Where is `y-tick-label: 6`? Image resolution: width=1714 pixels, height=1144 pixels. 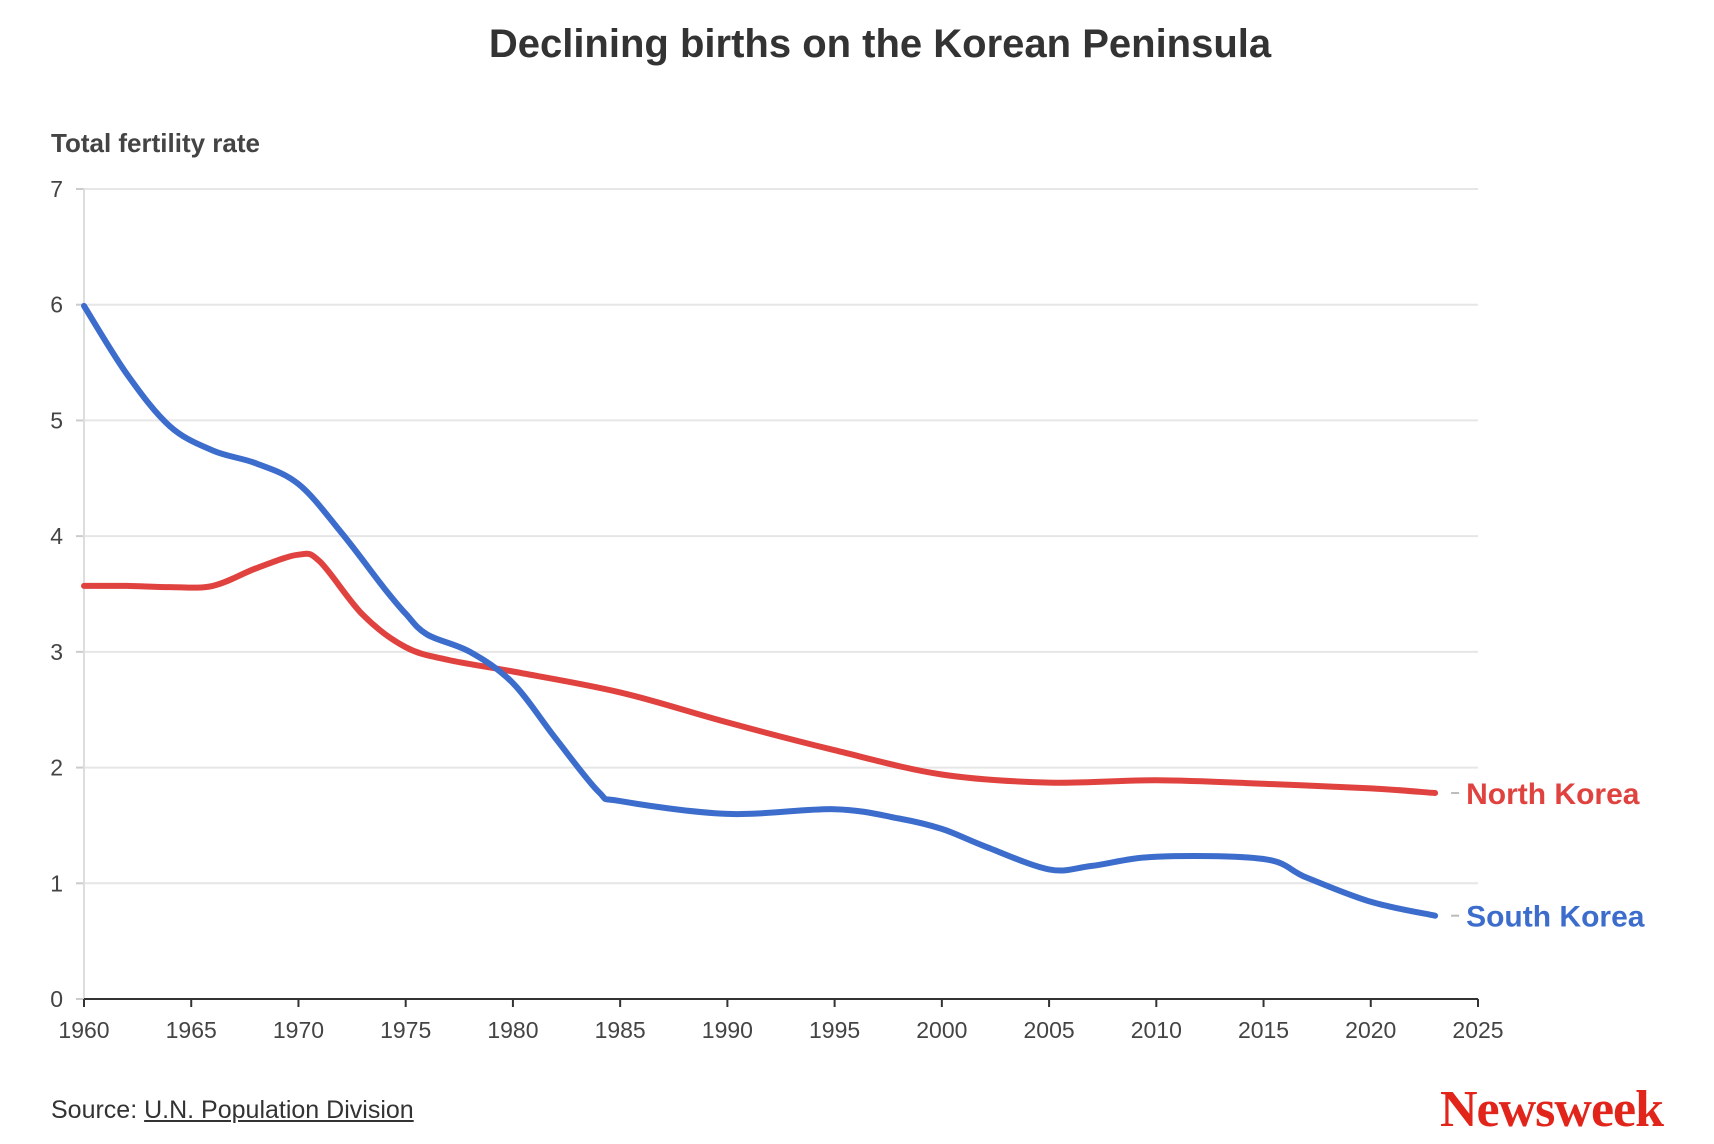
y-tick-label: 6 is located at coordinates (56, 305).